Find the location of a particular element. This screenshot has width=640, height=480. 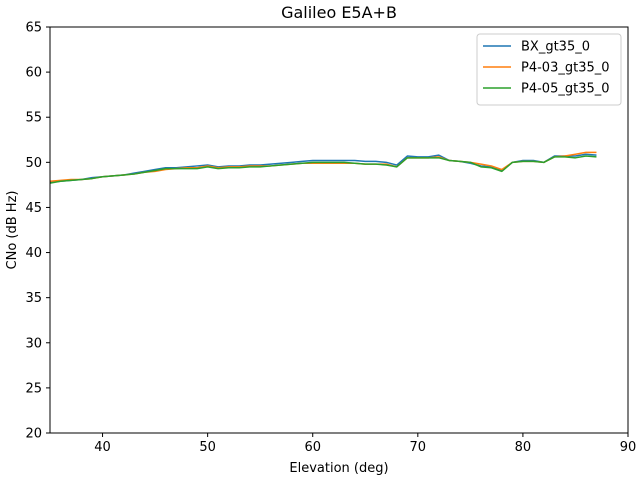

y-tick-label: 20 is located at coordinates (33, 434).